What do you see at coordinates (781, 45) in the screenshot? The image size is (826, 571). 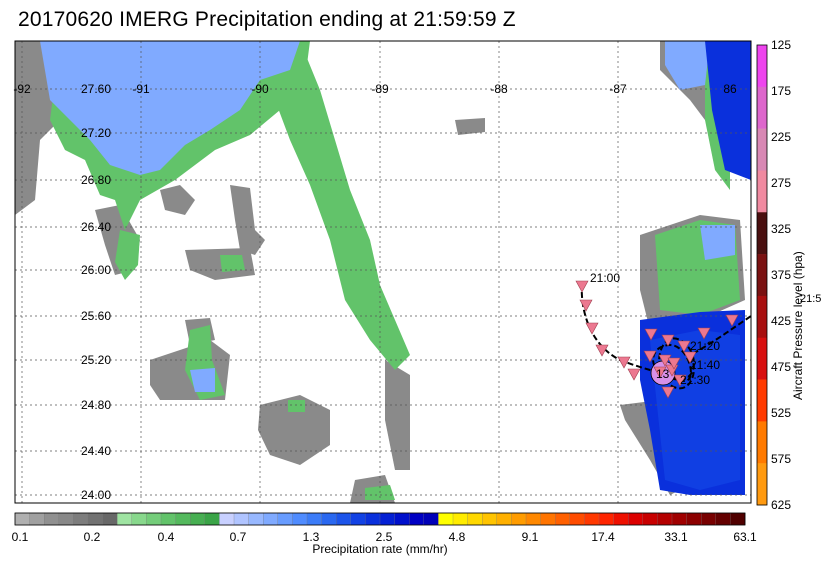 I see `pressure-colorbar-label: 125` at bounding box center [781, 45].